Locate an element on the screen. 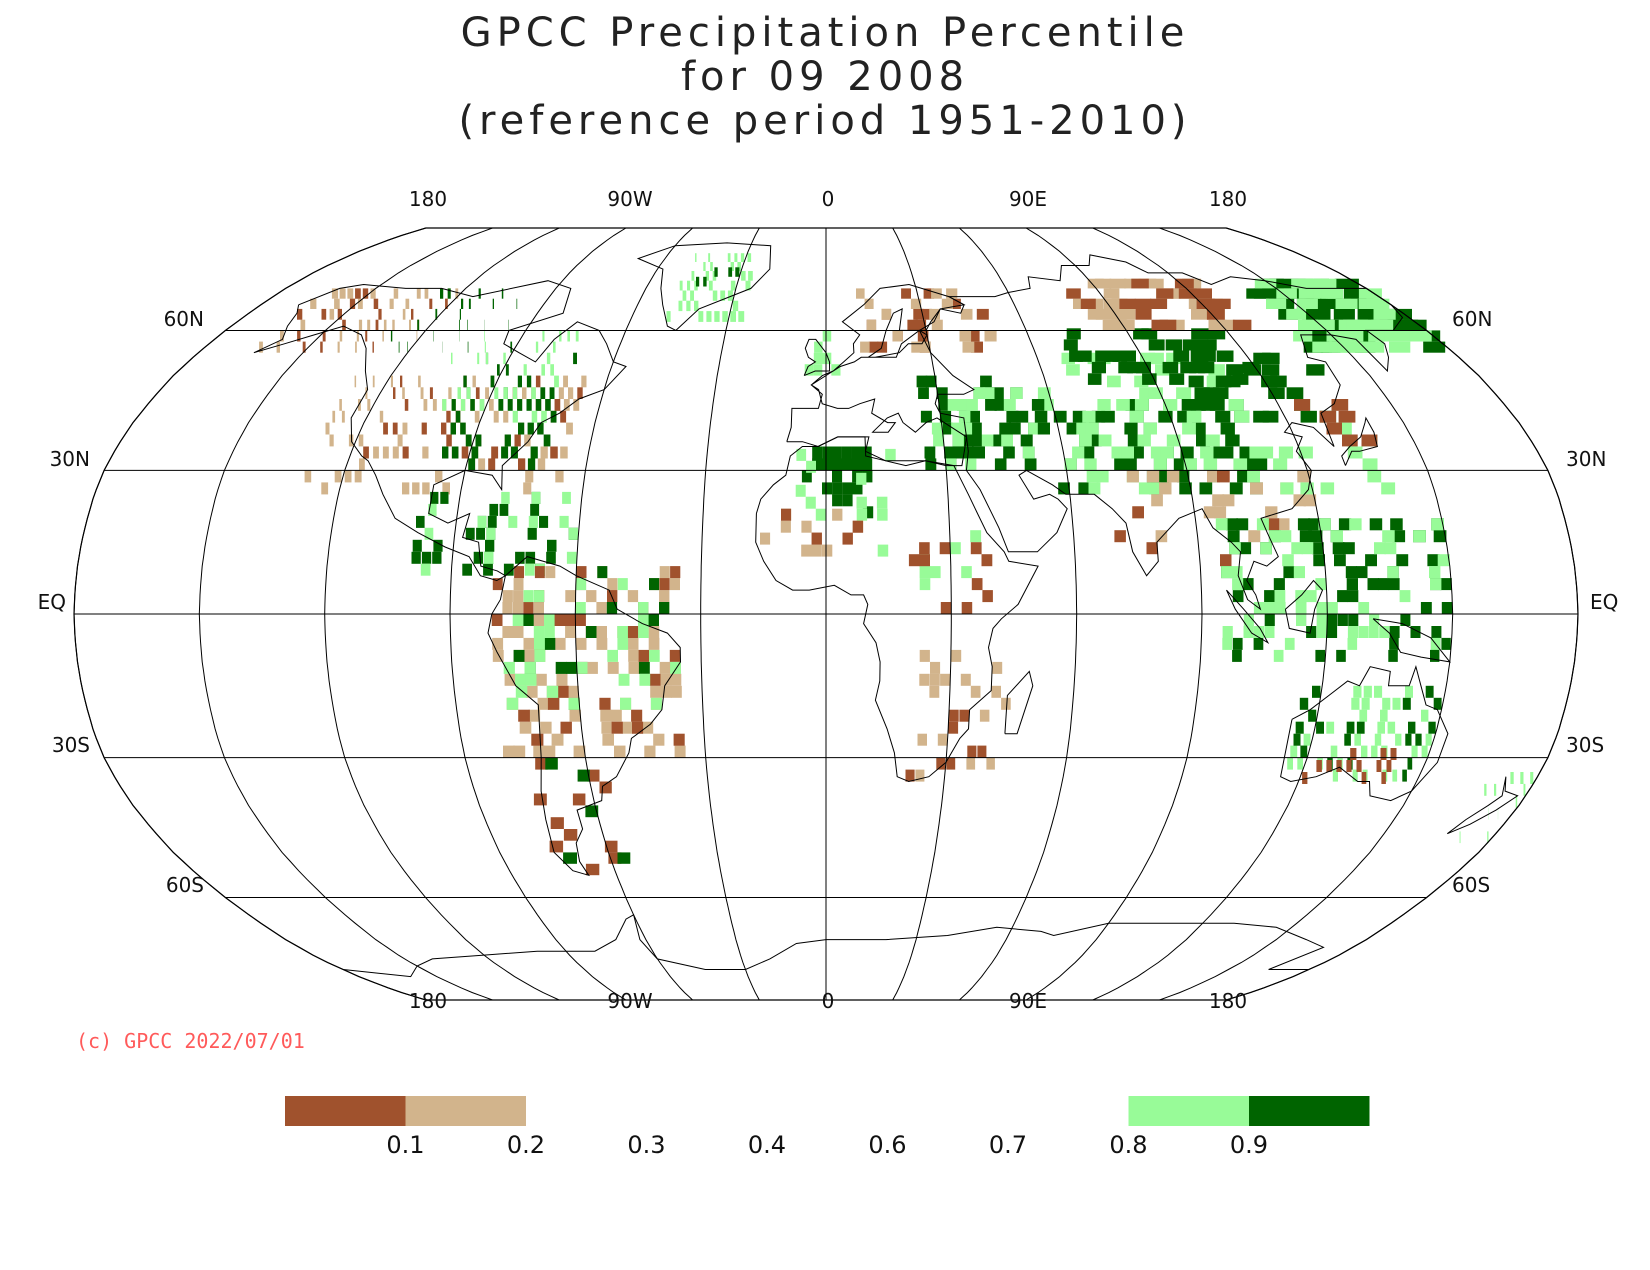 The height and width of the screenshot is (1270, 1650). lat-label-right-eq: EQ is located at coordinates (1604, 602).